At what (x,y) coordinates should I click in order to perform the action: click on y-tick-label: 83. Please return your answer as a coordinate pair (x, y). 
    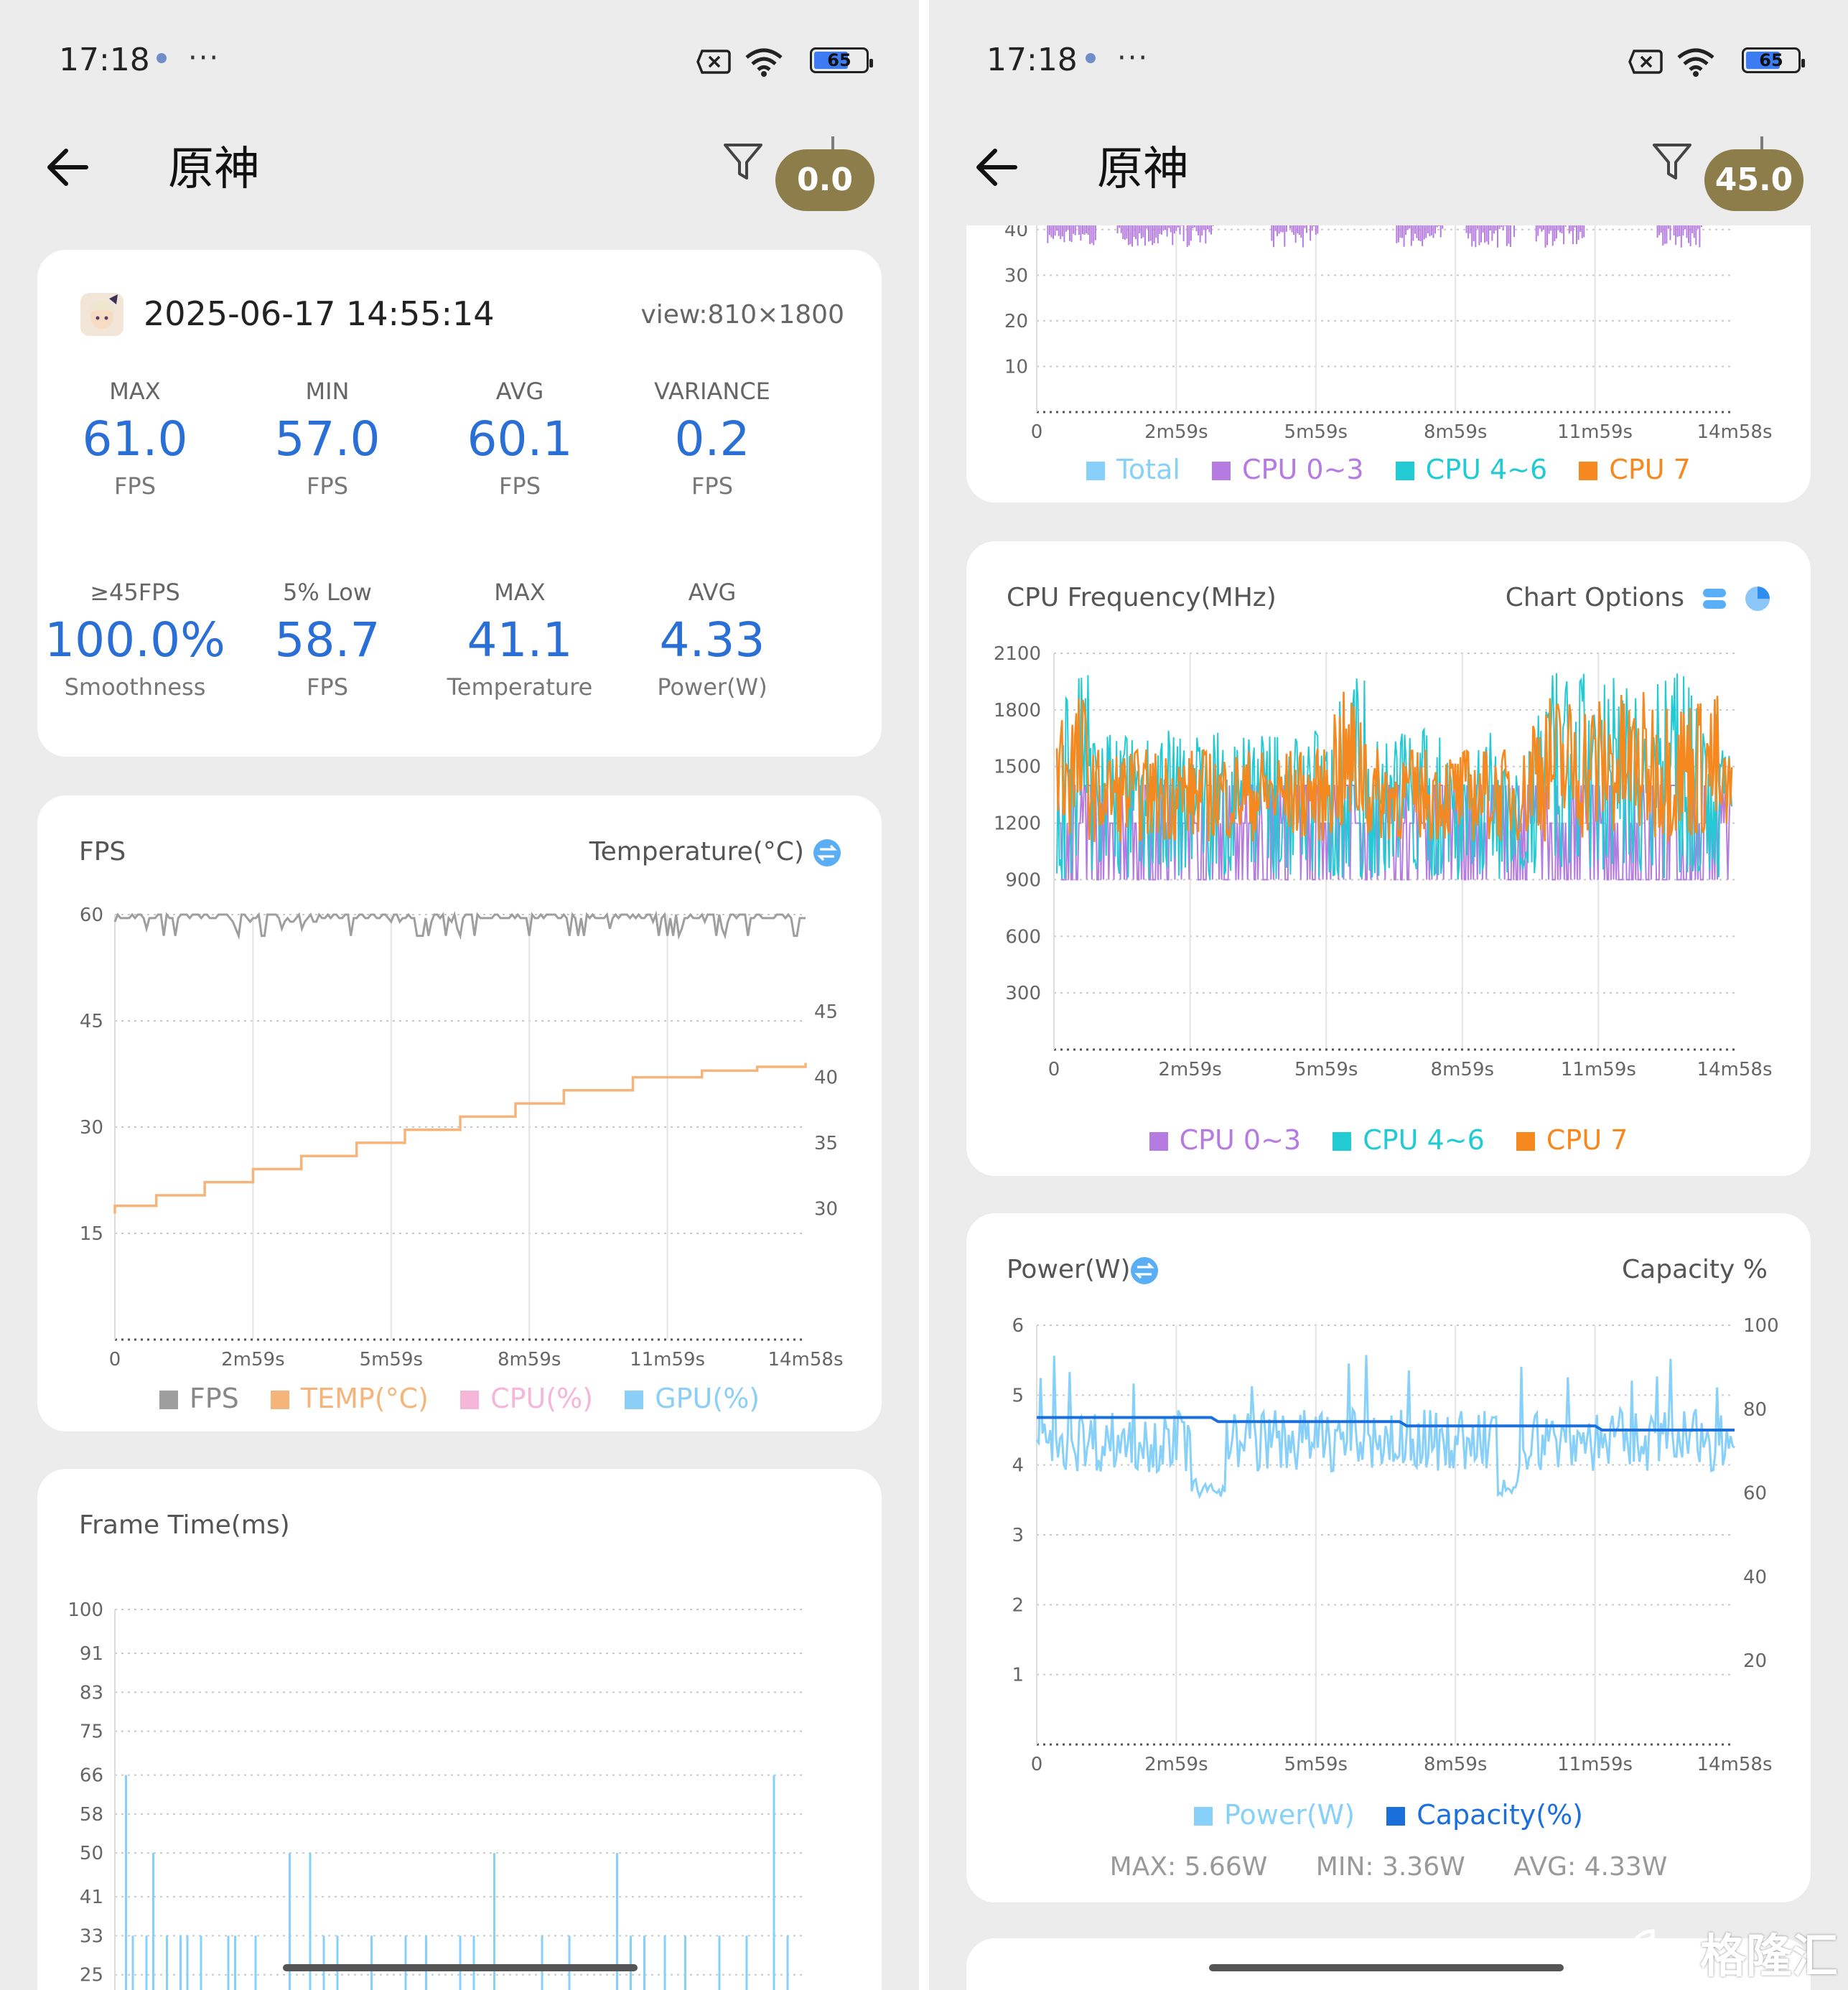
    Looking at the image, I should click on (91, 1693).